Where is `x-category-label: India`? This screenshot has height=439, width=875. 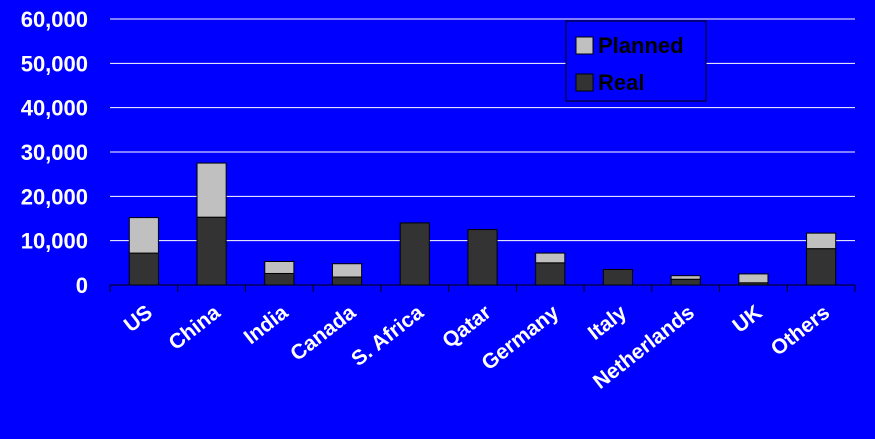
x-category-label: India is located at coordinates (266, 325).